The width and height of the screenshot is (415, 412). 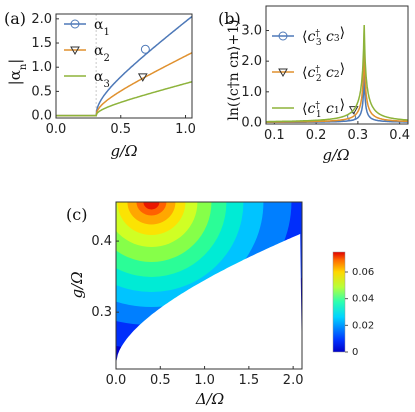 I want to click on series-line-c1, so click(x=337, y=73).